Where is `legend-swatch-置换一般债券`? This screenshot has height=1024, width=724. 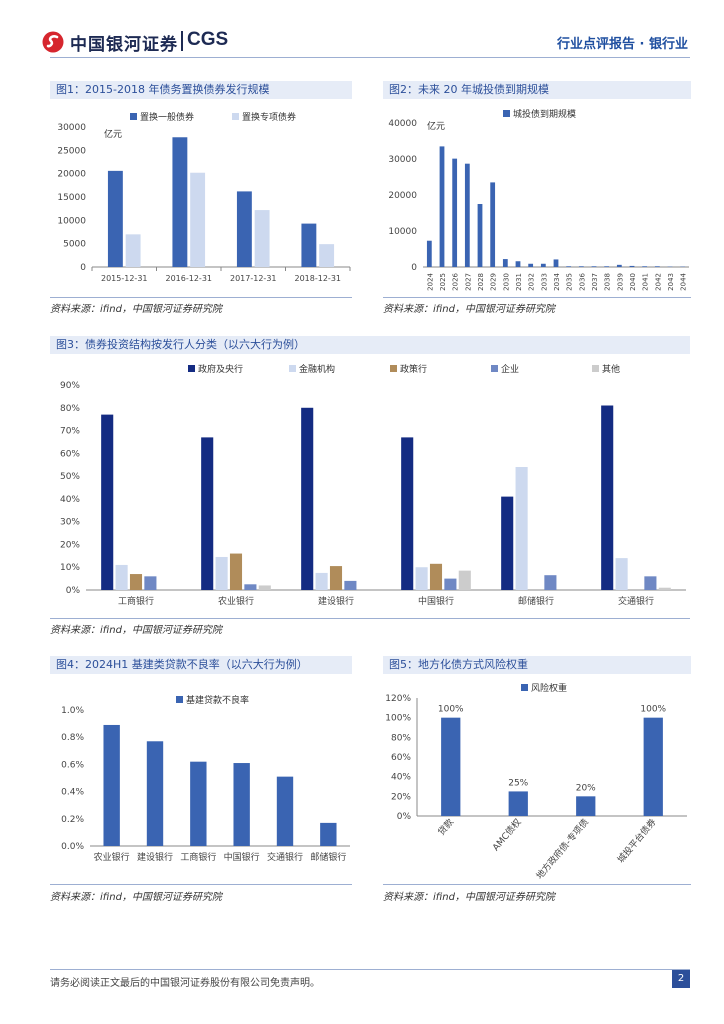
legend-swatch-置换一般债券 is located at coordinates (133, 116).